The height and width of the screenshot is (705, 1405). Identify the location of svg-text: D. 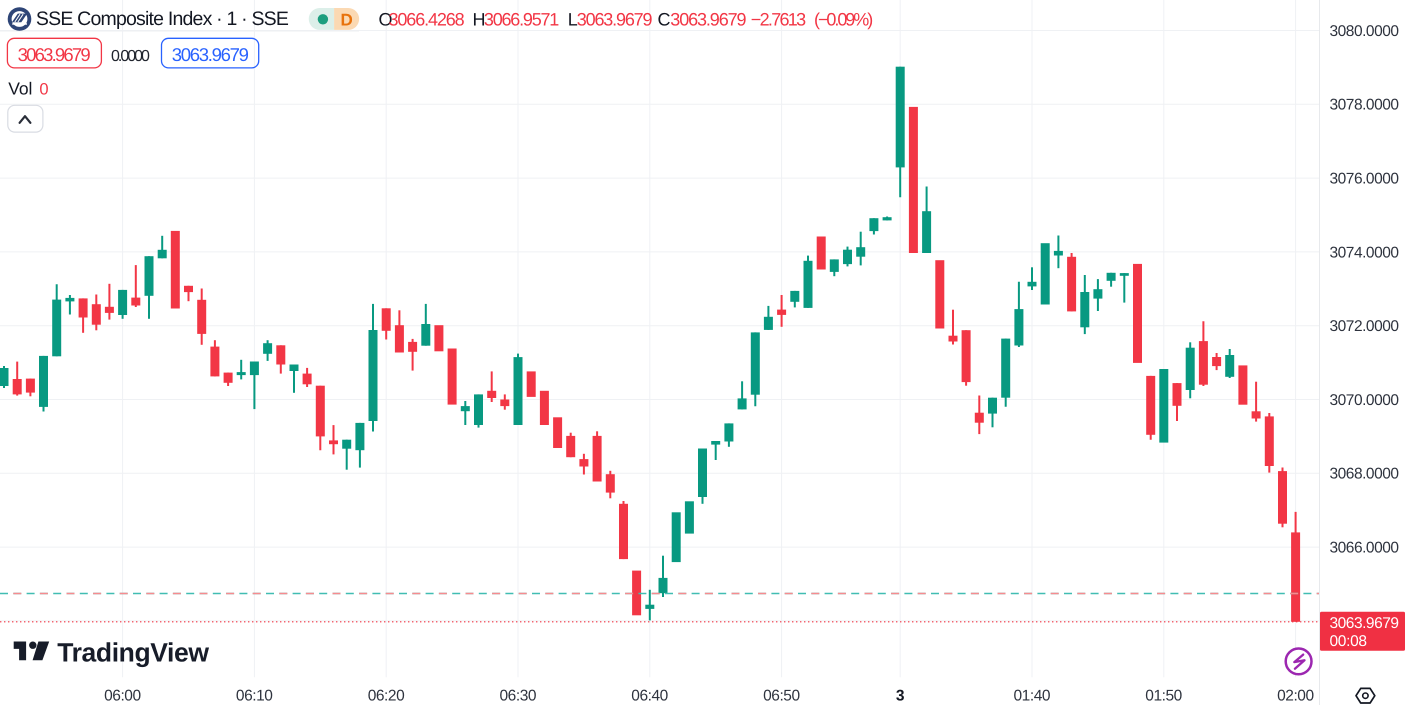
(347, 19).